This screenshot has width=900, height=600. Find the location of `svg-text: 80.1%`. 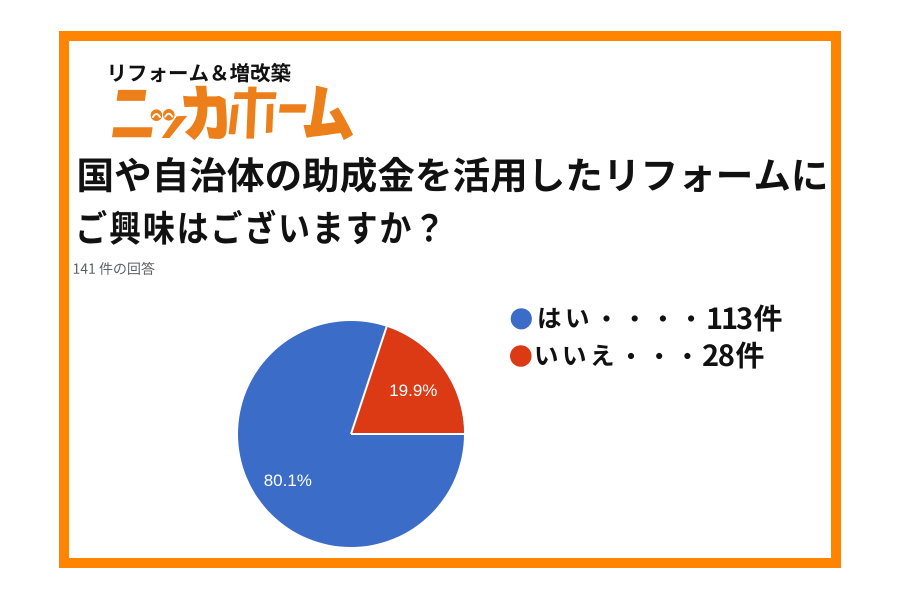

svg-text: 80.1% is located at coordinates (288, 480).